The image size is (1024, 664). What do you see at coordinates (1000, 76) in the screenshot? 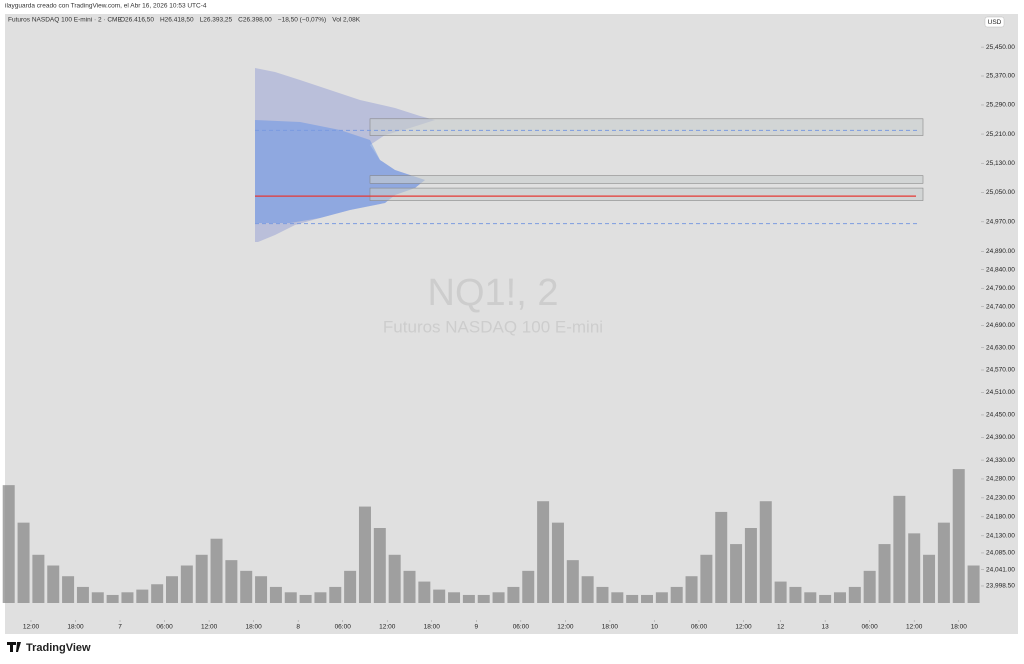
I see `y-tick-label: 25,370.00` at bounding box center [1000, 76].